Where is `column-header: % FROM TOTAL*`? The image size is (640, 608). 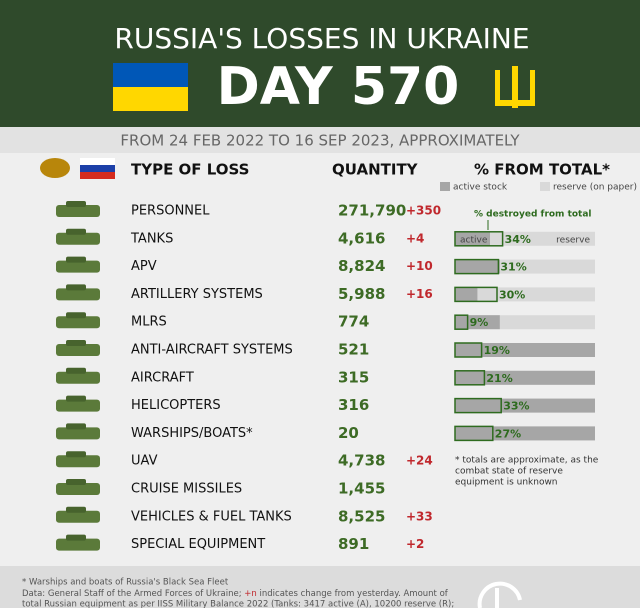 column-header: % FROM TOTAL* is located at coordinates (542, 170).